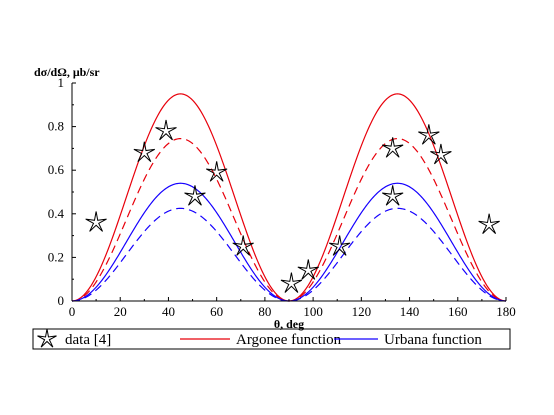  What do you see at coordinates (56, 126) in the screenshot?
I see `y-tick-label: 0.8` at bounding box center [56, 126].